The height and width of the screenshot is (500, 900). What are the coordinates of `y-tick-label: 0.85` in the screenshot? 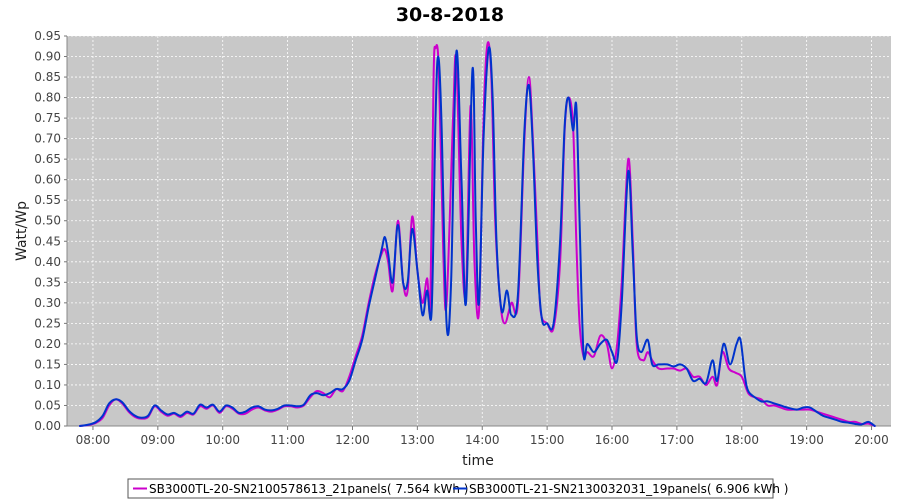 It's located at (47, 77).